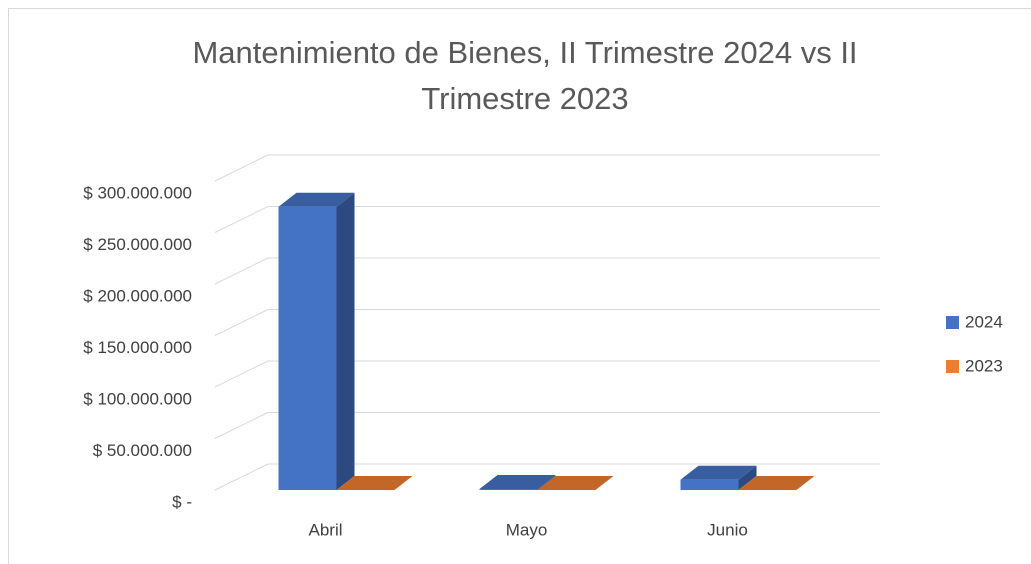  I want to click on x-tick-label: Junio, so click(727, 529).